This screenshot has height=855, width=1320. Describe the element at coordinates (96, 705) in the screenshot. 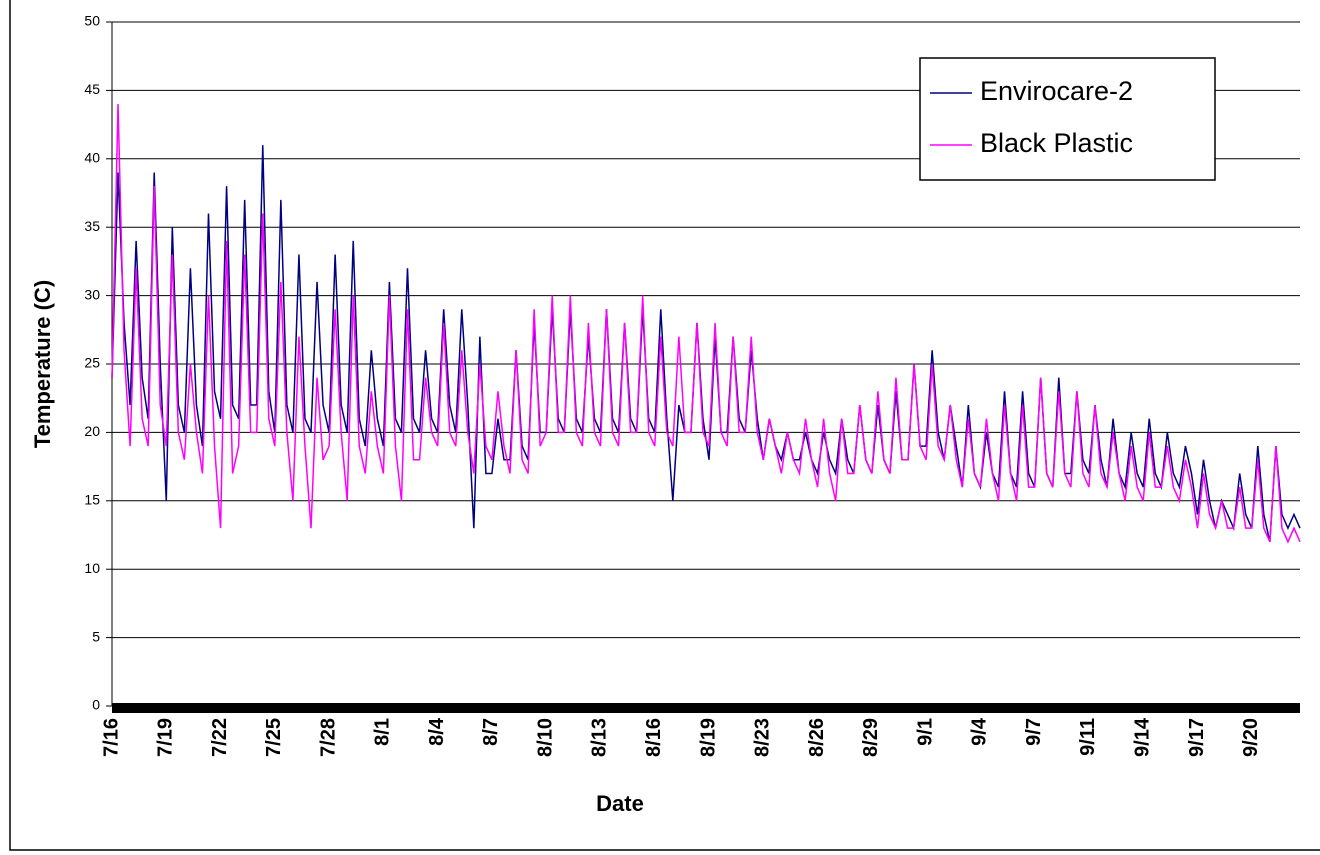

I see `y-tick-label: 0` at that location.